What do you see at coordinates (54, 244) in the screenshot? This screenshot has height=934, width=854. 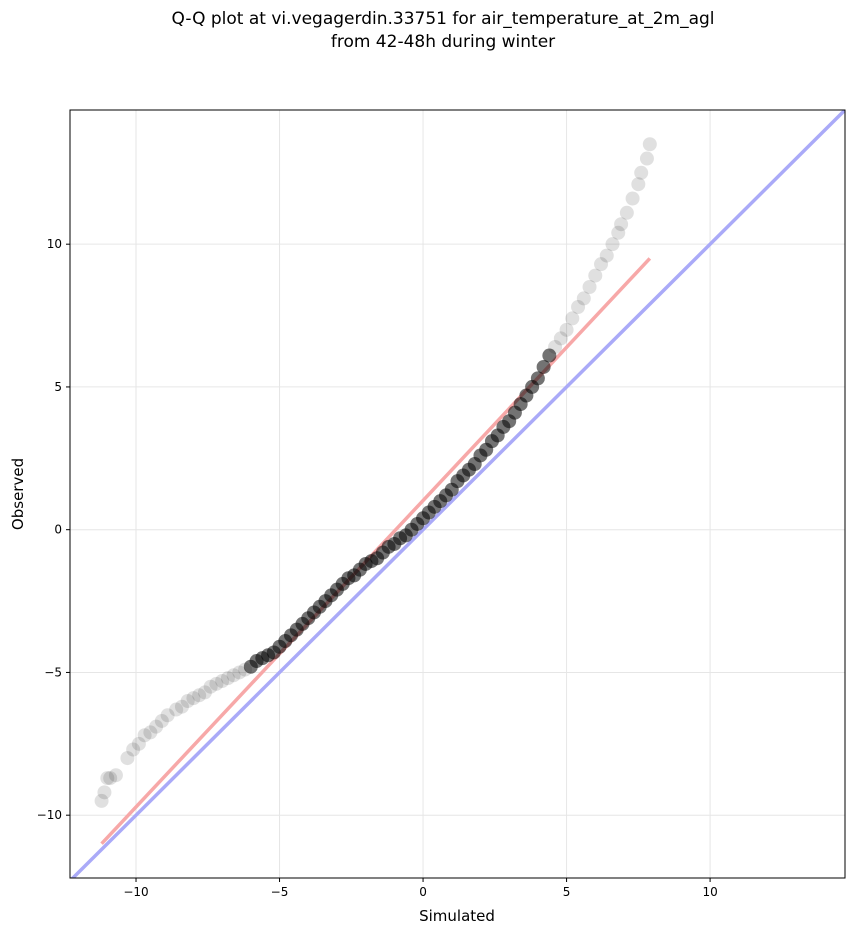 I see `y-tick-label: 10` at bounding box center [54, 244].